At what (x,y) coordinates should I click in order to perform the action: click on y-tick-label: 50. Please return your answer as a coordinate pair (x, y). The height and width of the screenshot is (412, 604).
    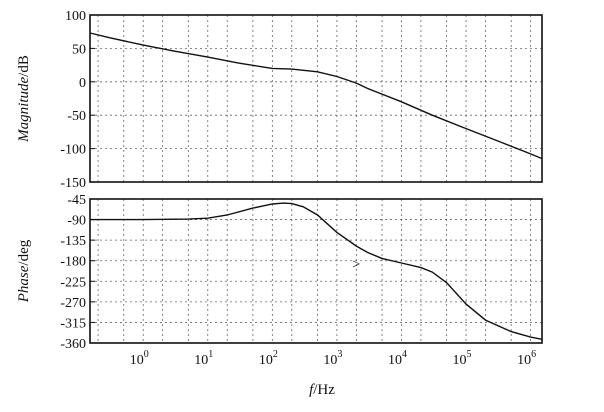
    Looking at the image, I should click on (79, 49).